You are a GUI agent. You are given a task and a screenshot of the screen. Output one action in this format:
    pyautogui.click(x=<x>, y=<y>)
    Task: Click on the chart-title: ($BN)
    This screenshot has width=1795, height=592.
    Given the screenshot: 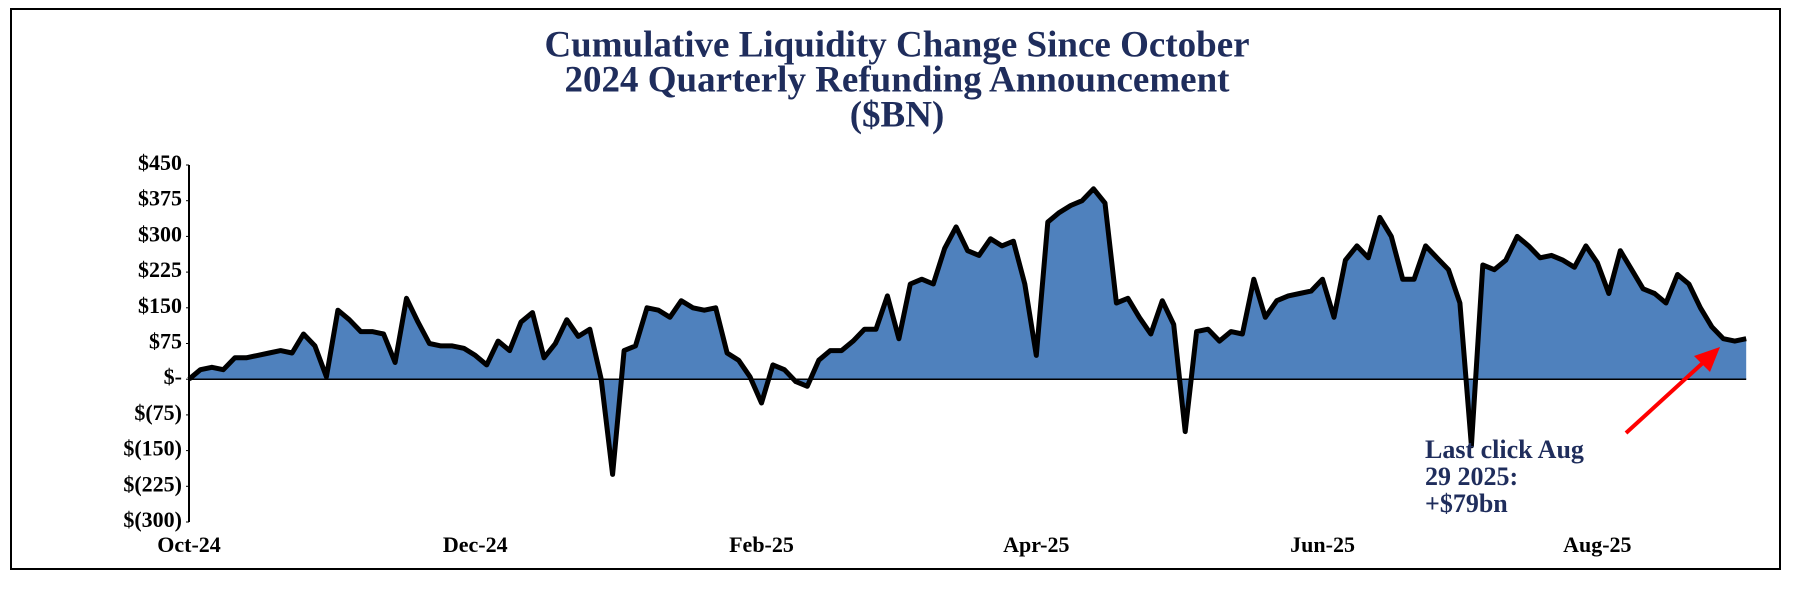 What is the action you would take?
    pyautogui.click(x=897, y=114)
    